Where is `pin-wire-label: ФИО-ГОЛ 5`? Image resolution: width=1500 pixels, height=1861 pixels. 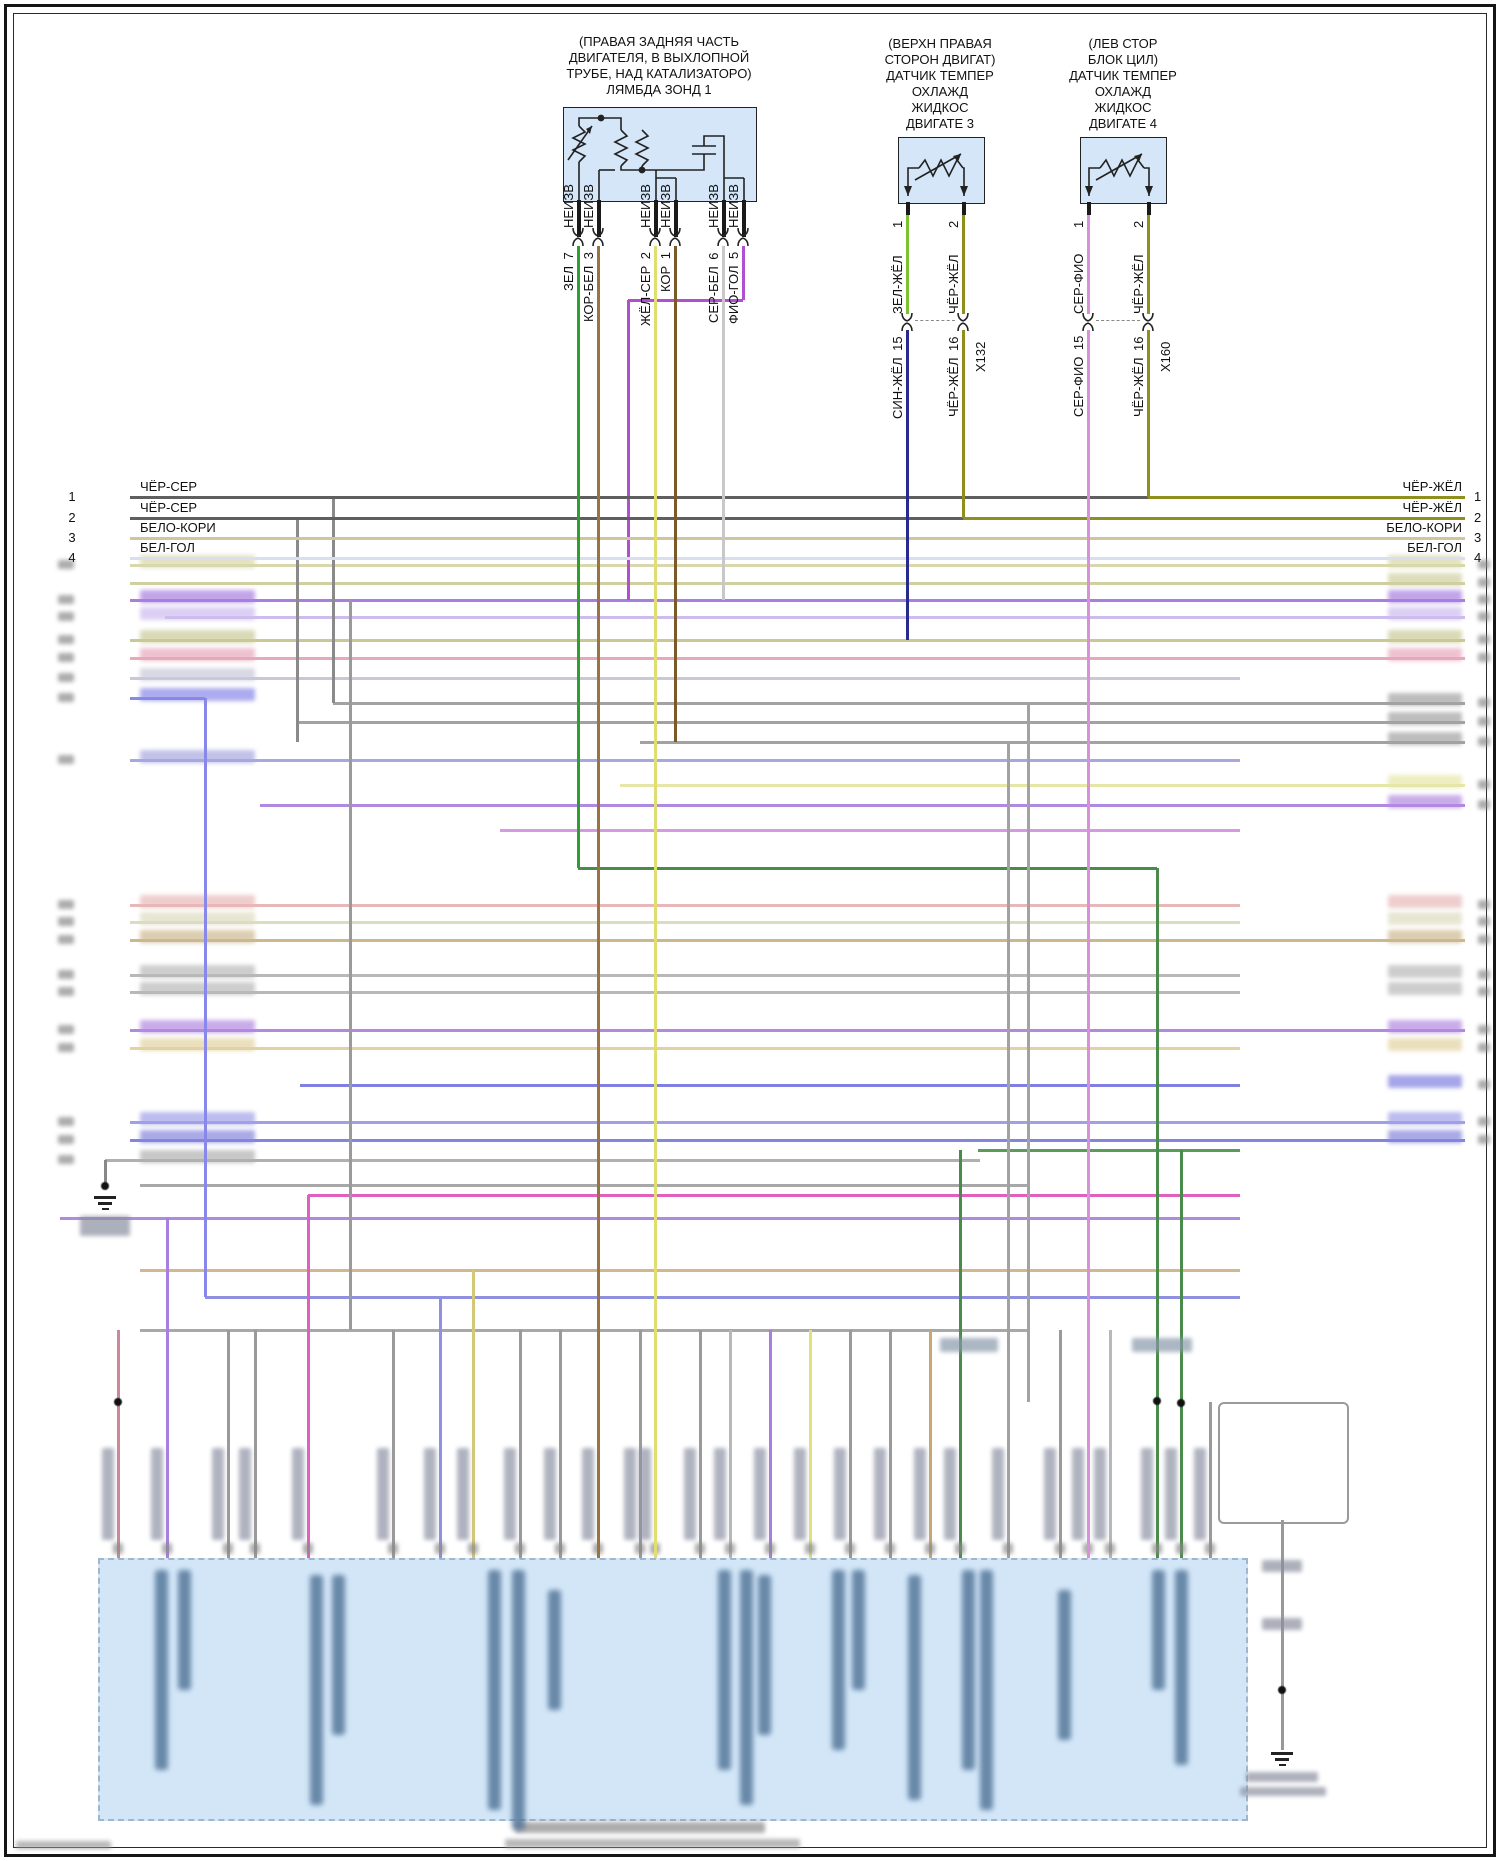 pin-wire-label: ФИО-ГОЛ 5 is located at coordinates (733, 287).